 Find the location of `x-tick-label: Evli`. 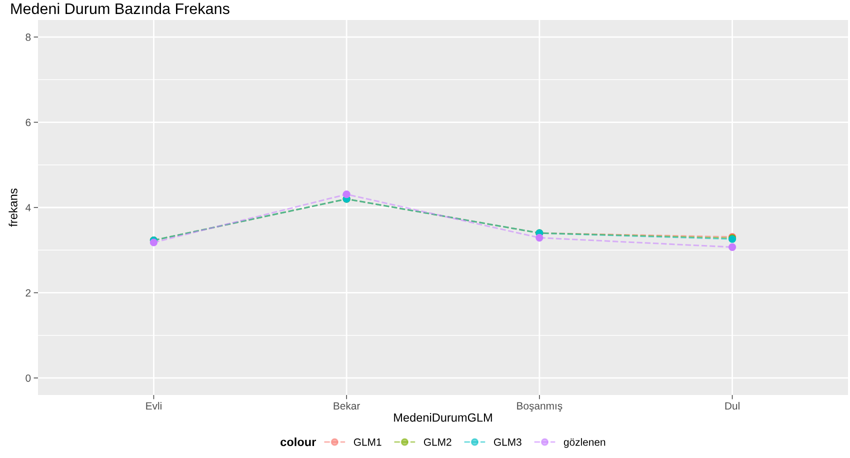

x-tick-label: Evli is located at coordinates (154, 406).